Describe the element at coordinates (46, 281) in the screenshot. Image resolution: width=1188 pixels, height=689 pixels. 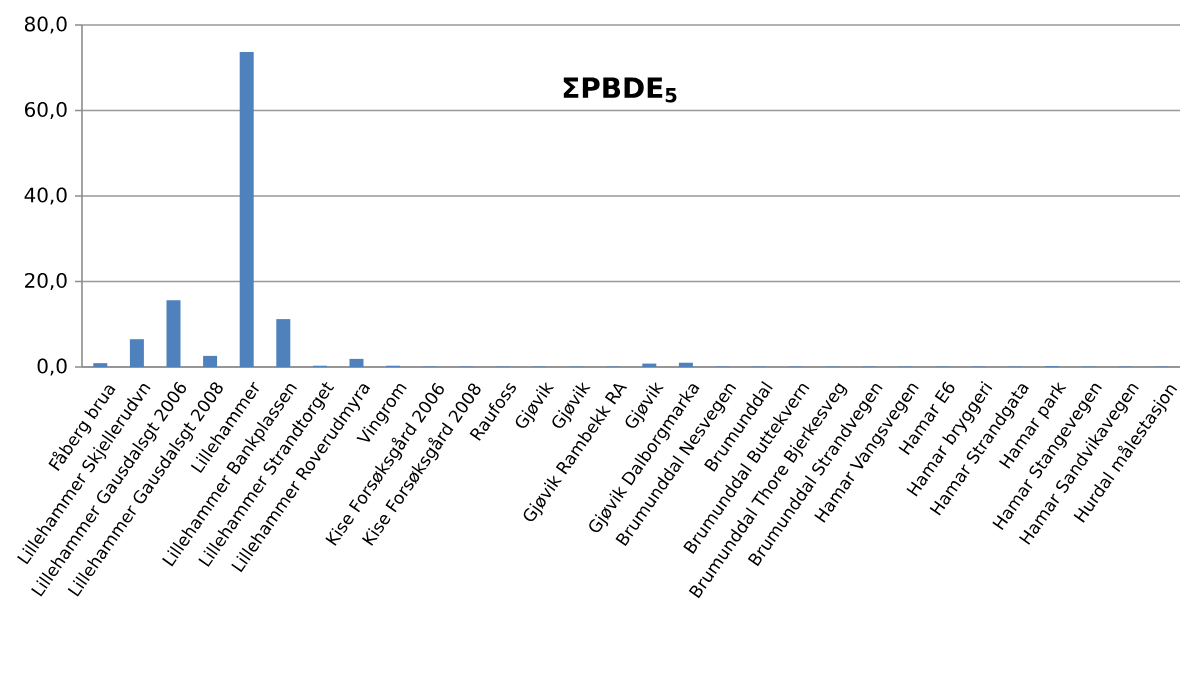
I see `y-tick-label: 20,0` at that location.